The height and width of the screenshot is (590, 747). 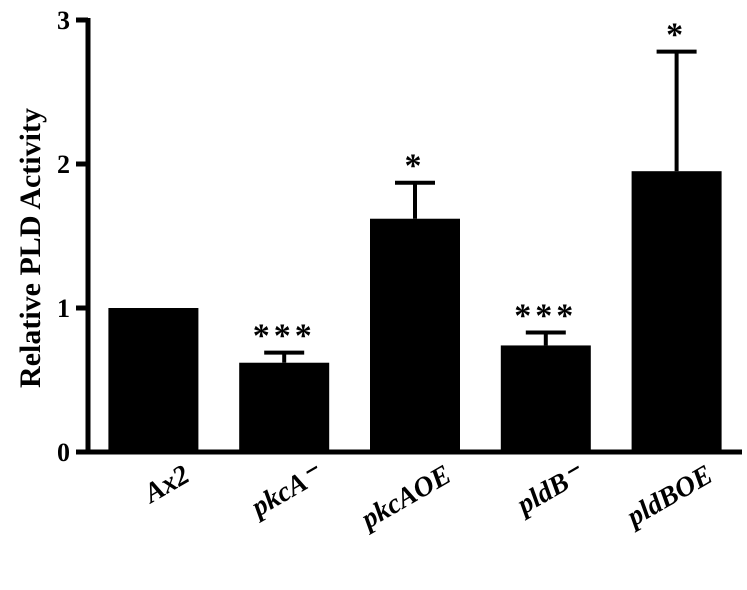 What do you see at coordinates (166, 484) in the screenshot?
I see `x-tick-label: Ax2` at bounding box center [166, 484].